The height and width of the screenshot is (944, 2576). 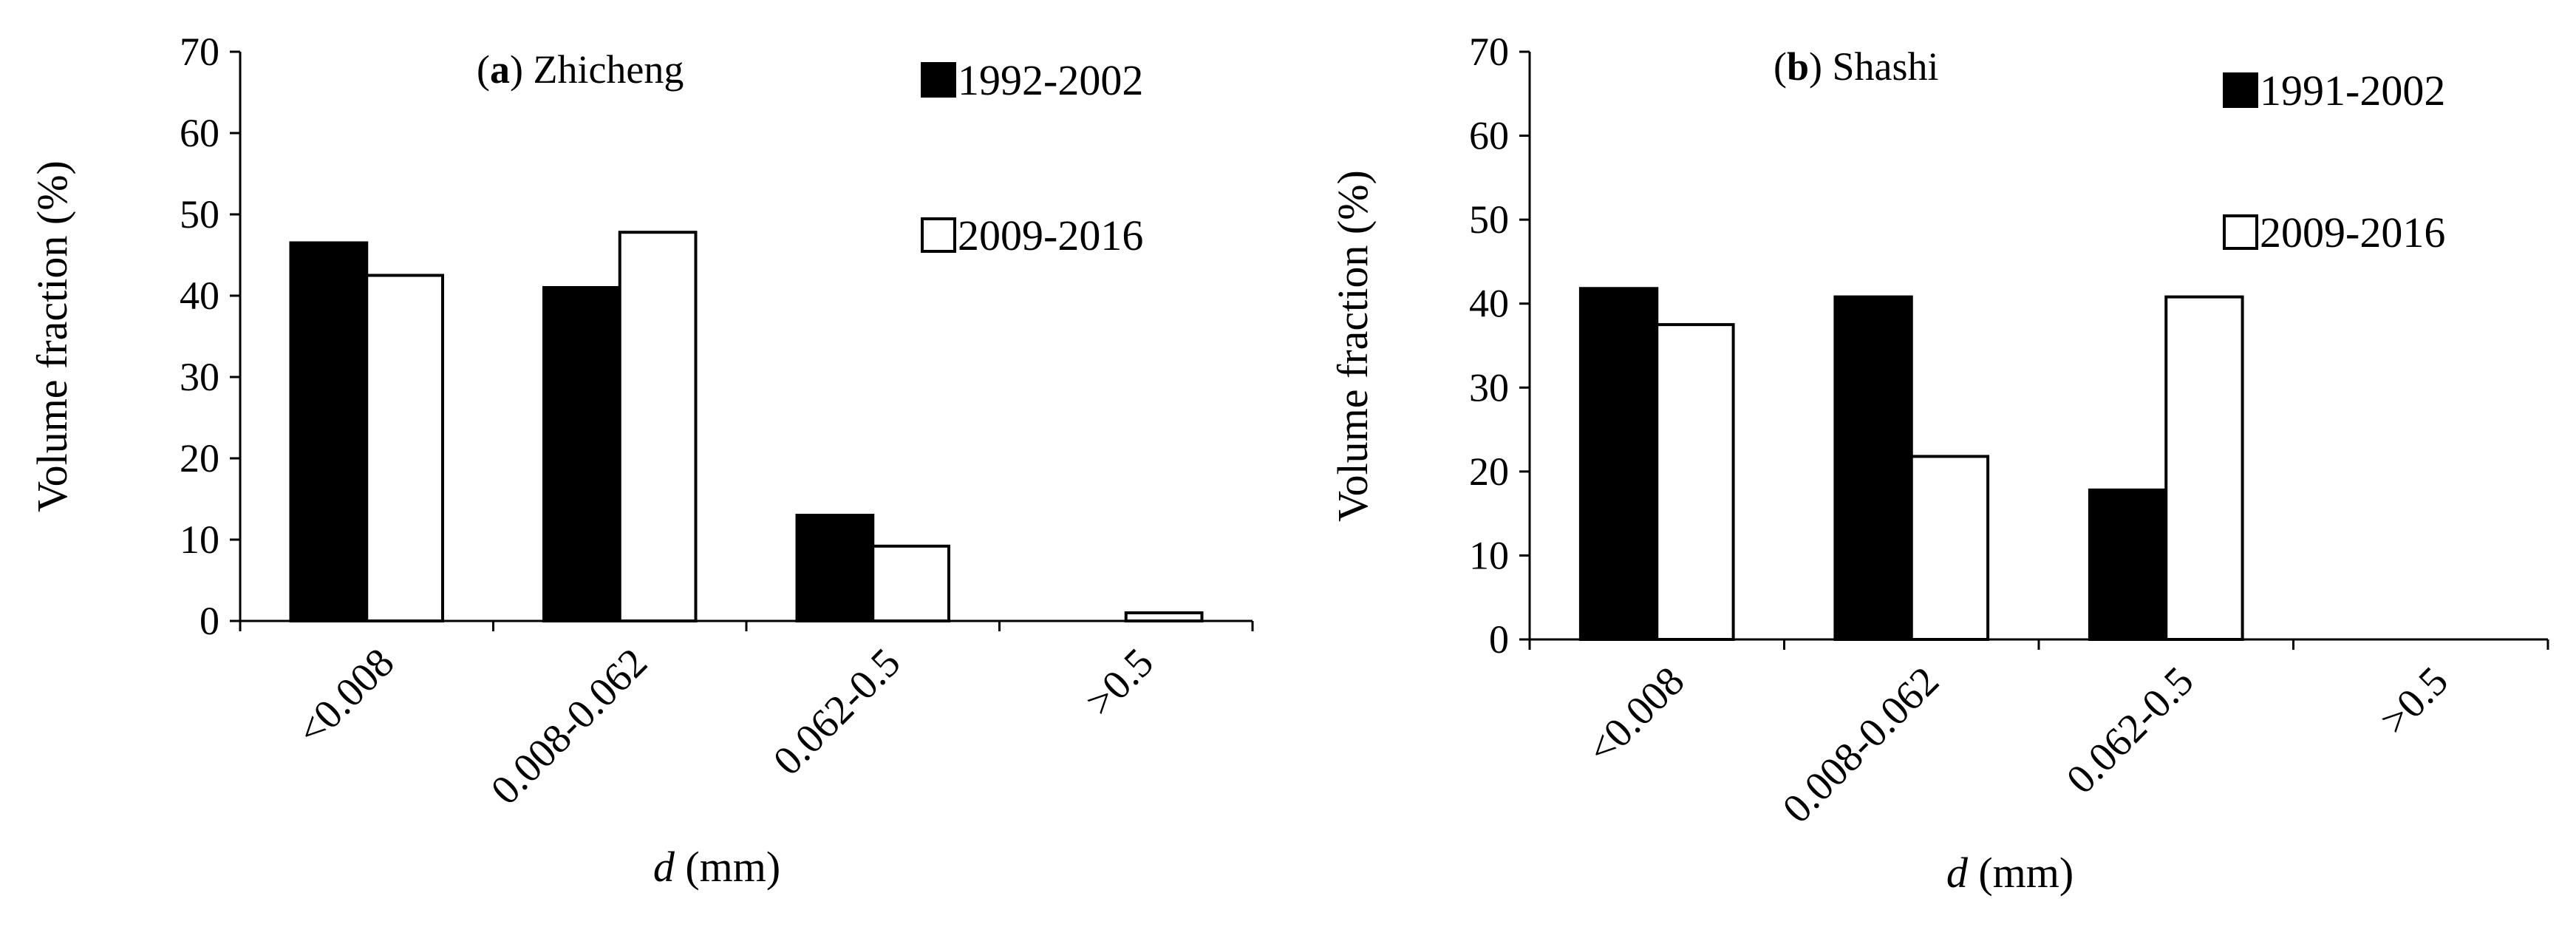 What do you see at coordinates (500, 69) in the screenshot?
I see `panel-tag: a` at bounding box center [500, 69].